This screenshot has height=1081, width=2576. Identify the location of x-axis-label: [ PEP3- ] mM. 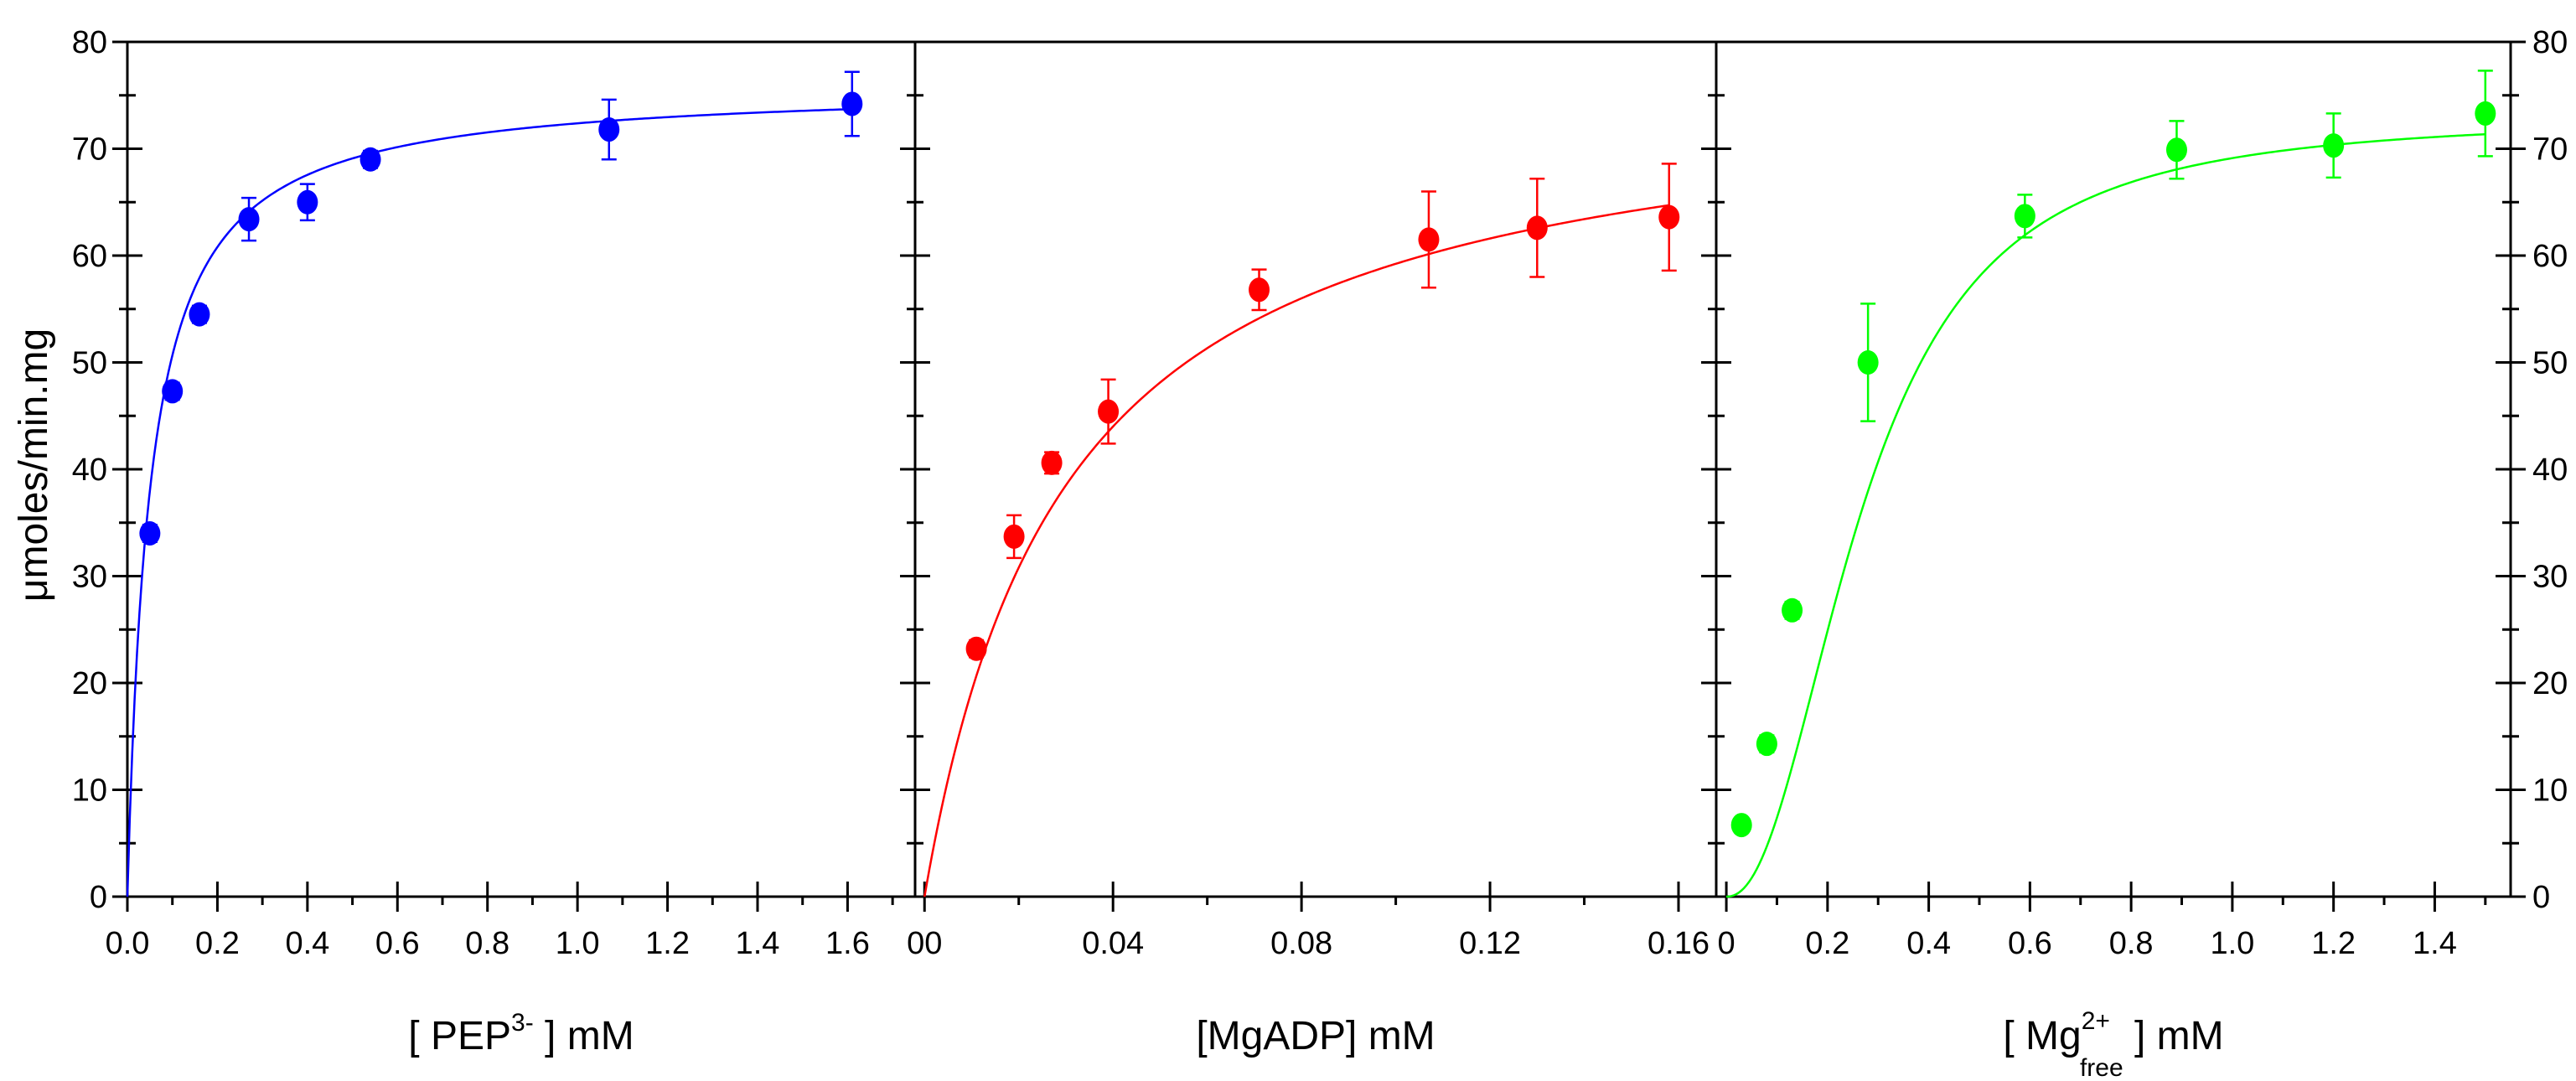
(521, 1033).